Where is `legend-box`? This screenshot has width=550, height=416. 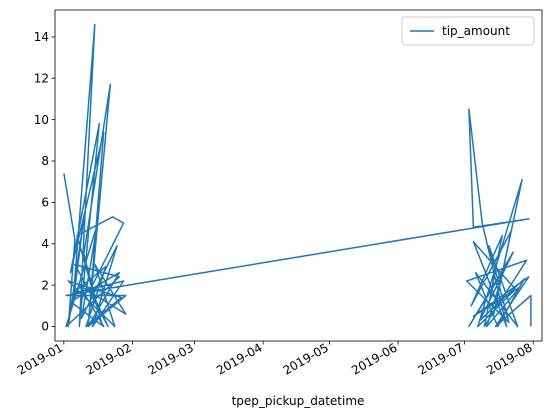
legend-box is located at coordinates (468, 31).